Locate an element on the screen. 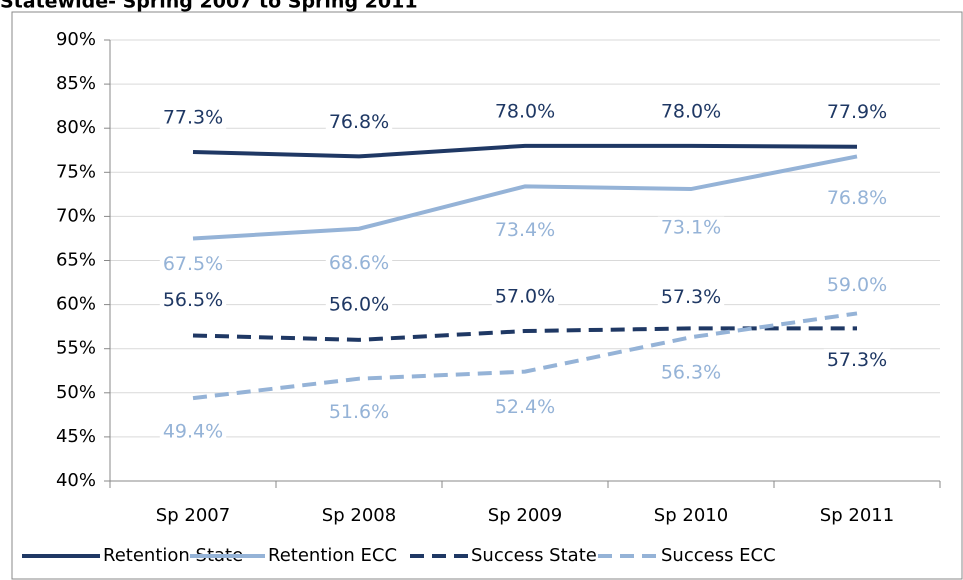  y-tick-label: 85% is located at coordinates (76, 83).